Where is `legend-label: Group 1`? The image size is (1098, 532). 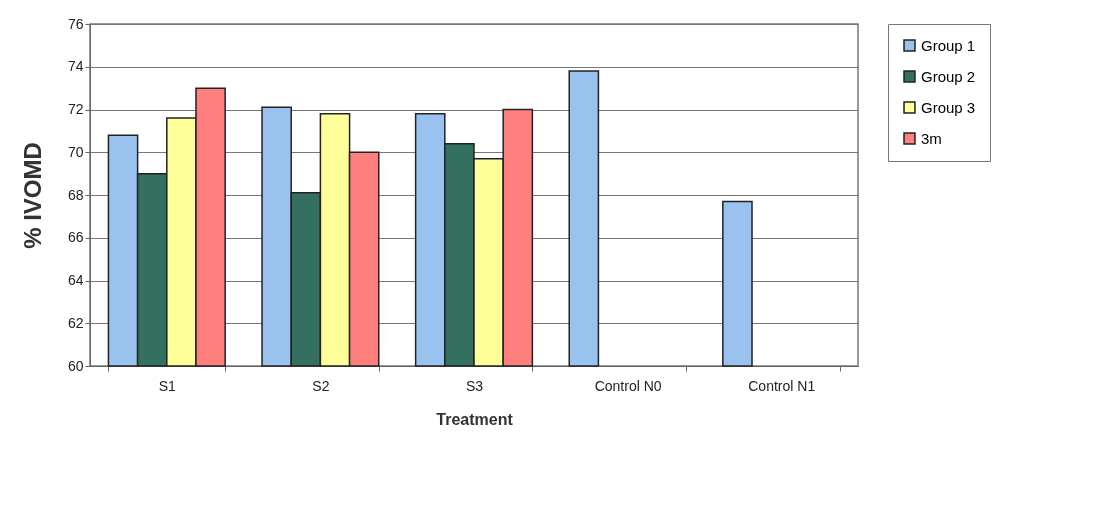
legend-label: Group 1 is located at coordinates (948, 45).